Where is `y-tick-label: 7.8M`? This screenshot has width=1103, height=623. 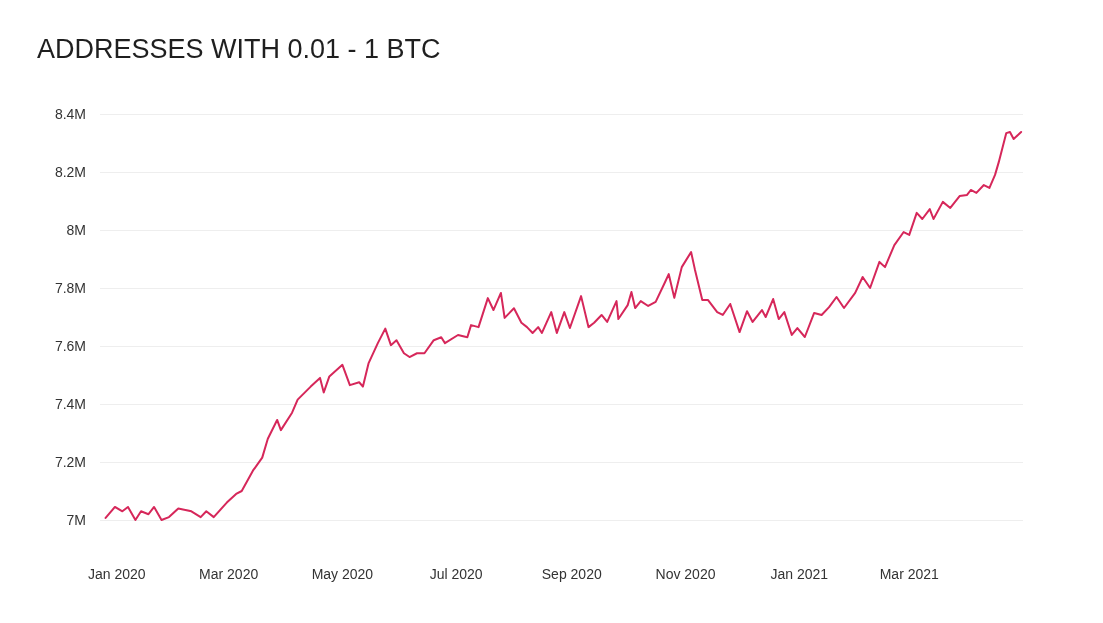 y-tick-label: 7.8M is located at coordinates (70, 288).